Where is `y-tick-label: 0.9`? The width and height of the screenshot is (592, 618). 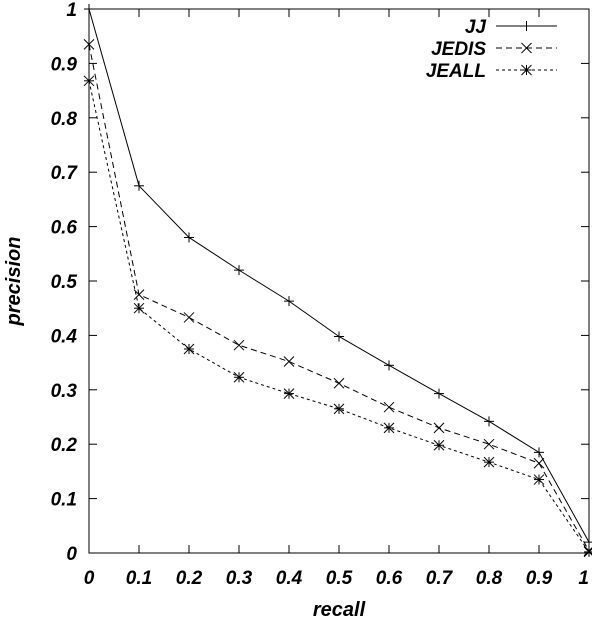 y-tick-label: 0.9 is located at coordinates (64, 64).